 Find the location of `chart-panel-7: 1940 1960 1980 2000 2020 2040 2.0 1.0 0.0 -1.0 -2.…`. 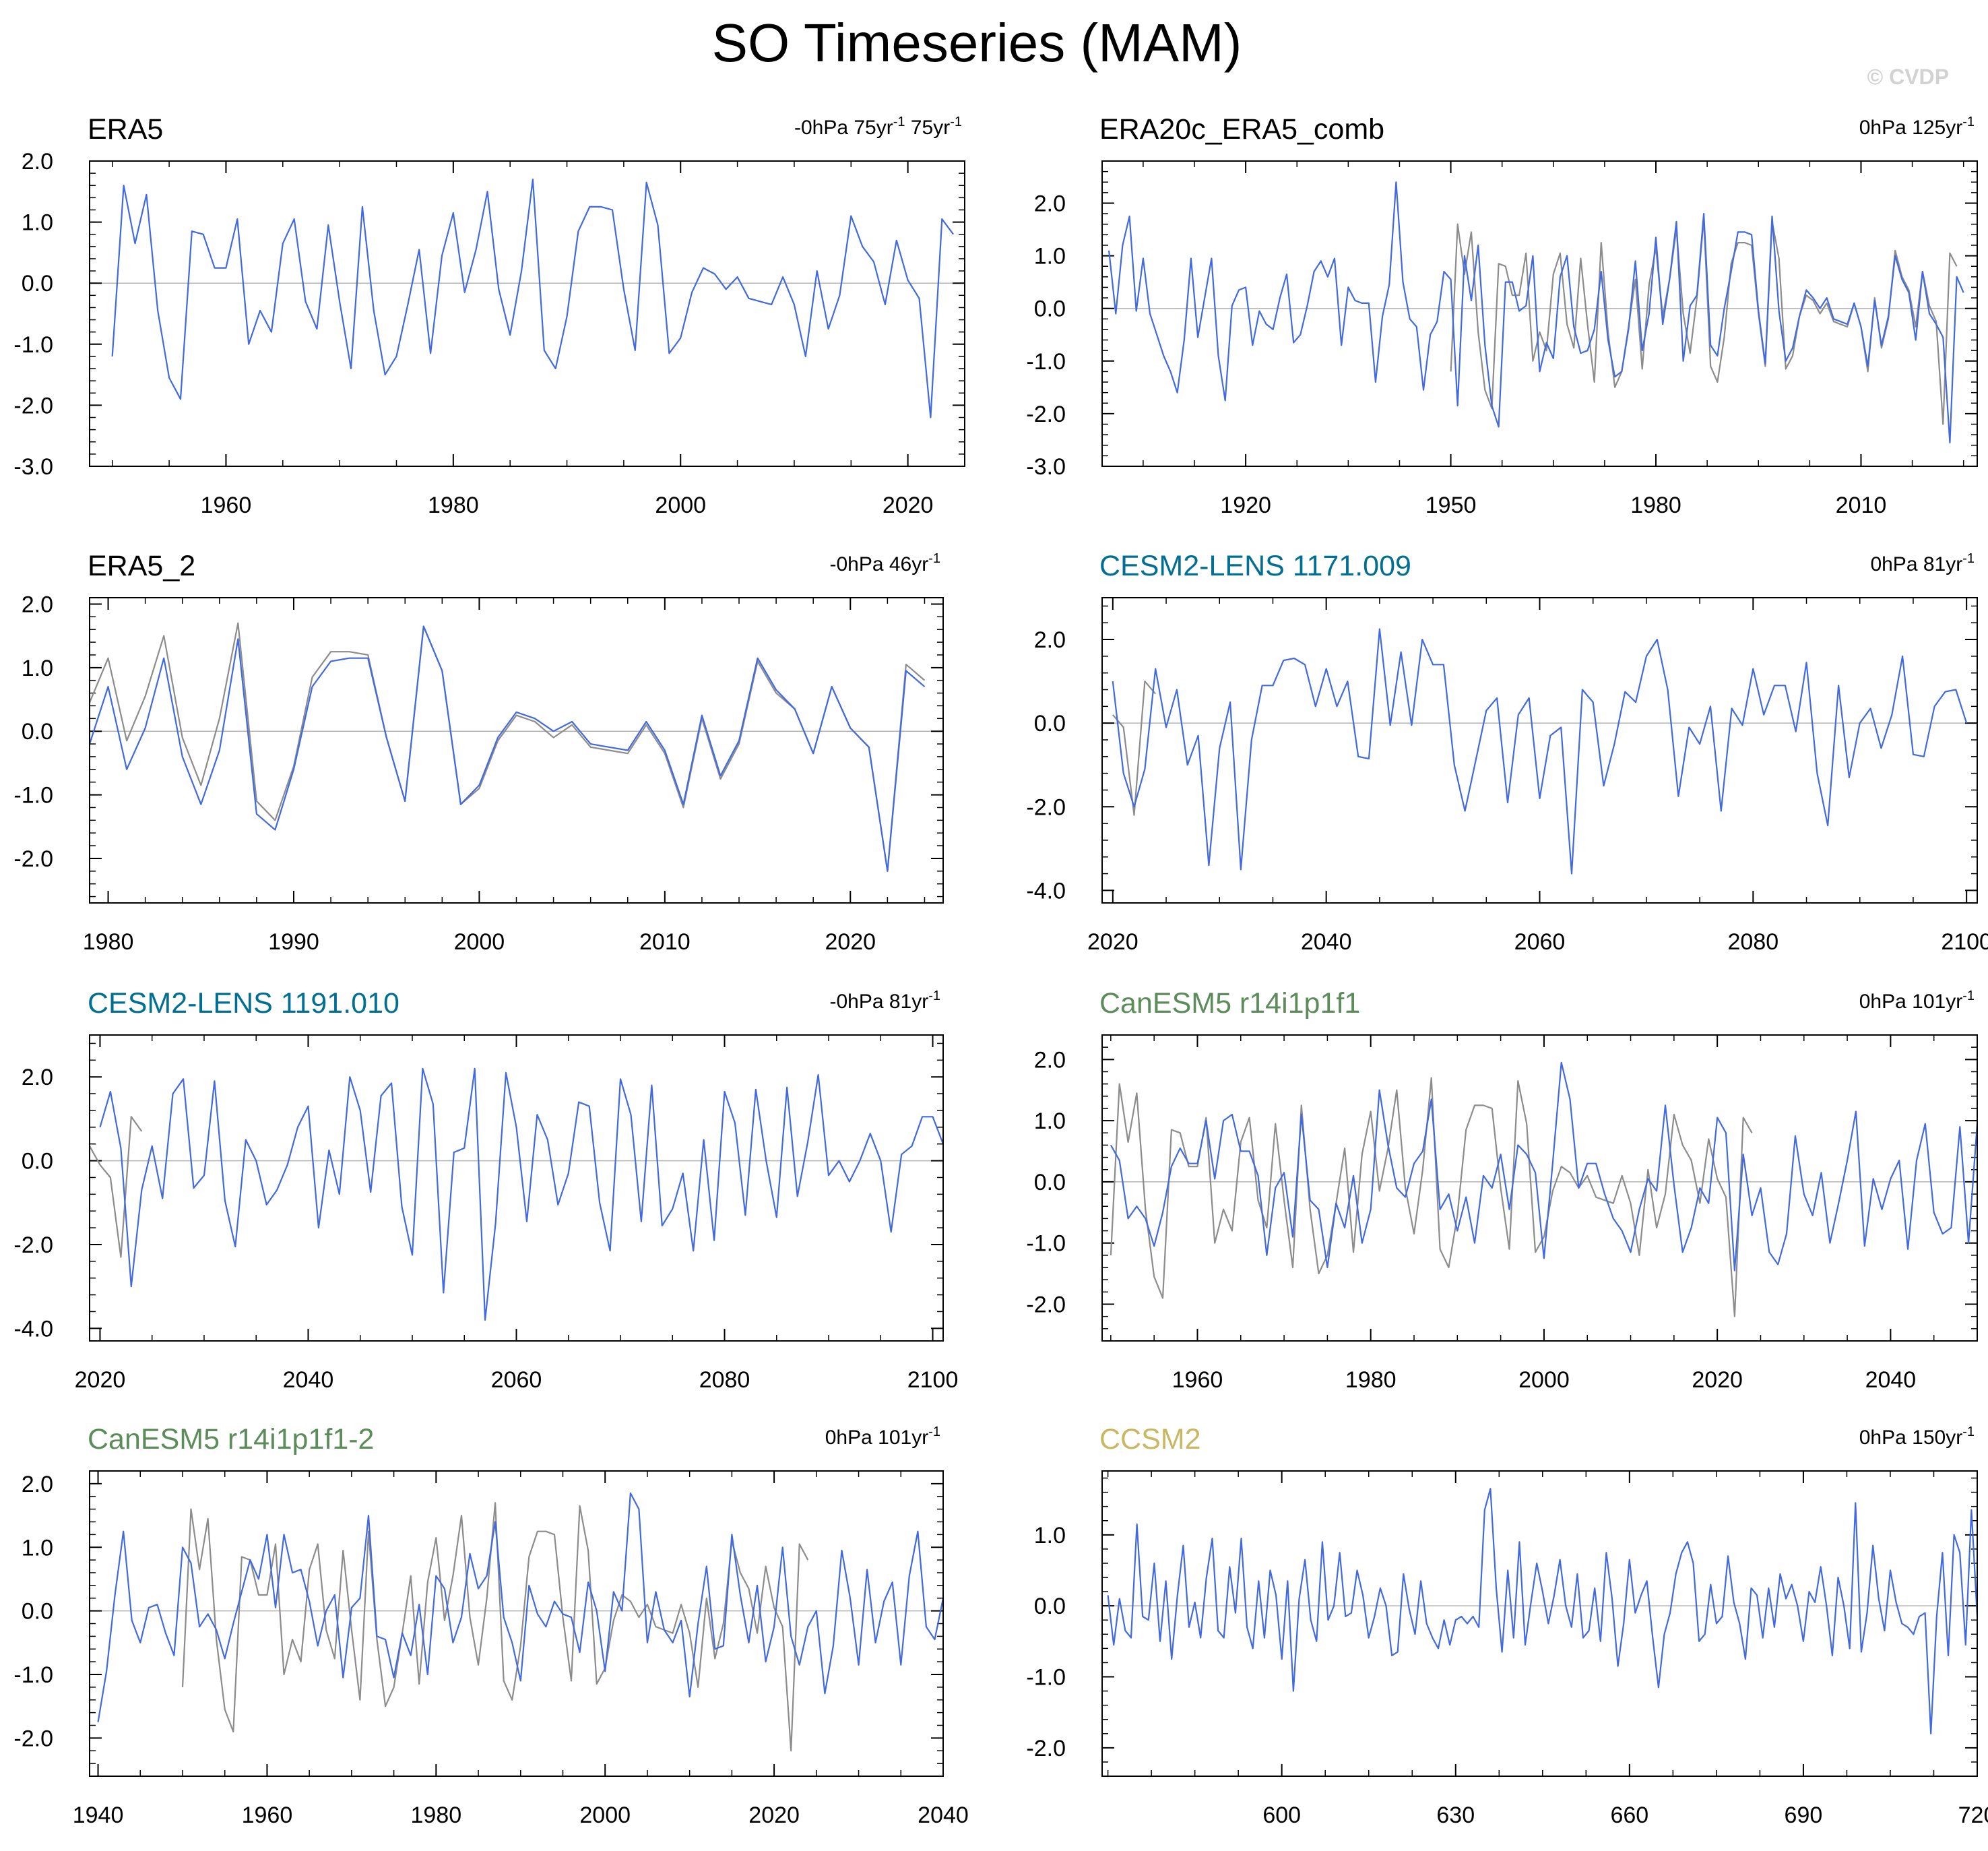

chart-panel-7: 1940 1960 1980 2000 2020 2040 2.0 1.0 0.0 -1.0 -2.… is located at coordinates (491, 1626).